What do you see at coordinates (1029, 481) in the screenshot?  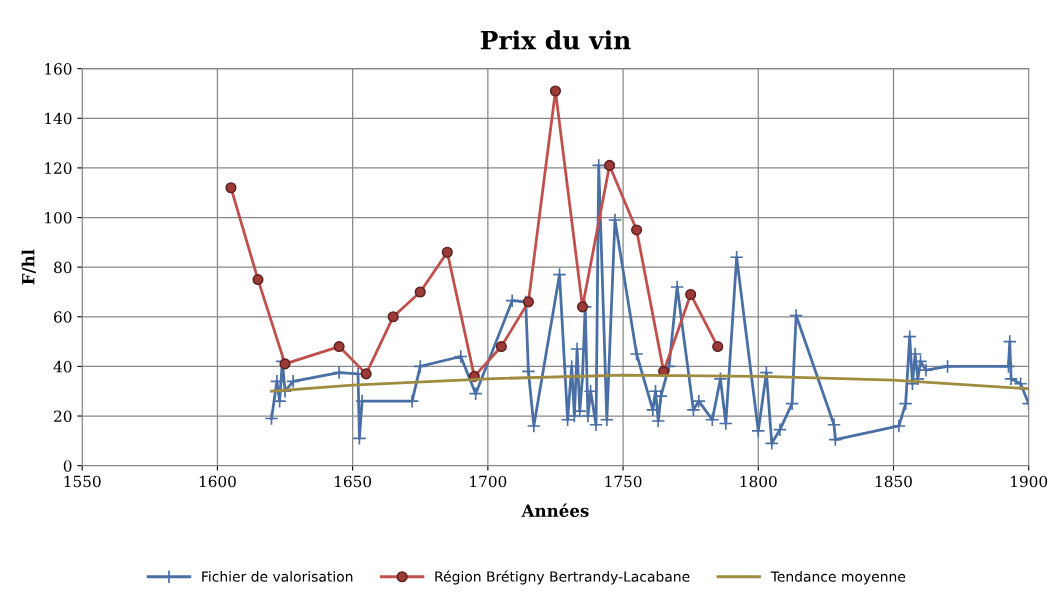 I see `x-tick-label: 1900` at bounding box center [1029, 481].